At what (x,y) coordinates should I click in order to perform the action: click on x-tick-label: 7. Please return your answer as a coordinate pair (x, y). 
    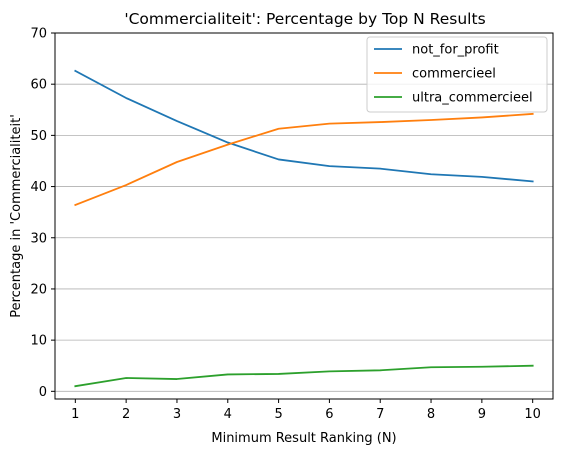
    Looking at the image, I should click on (380, 414).